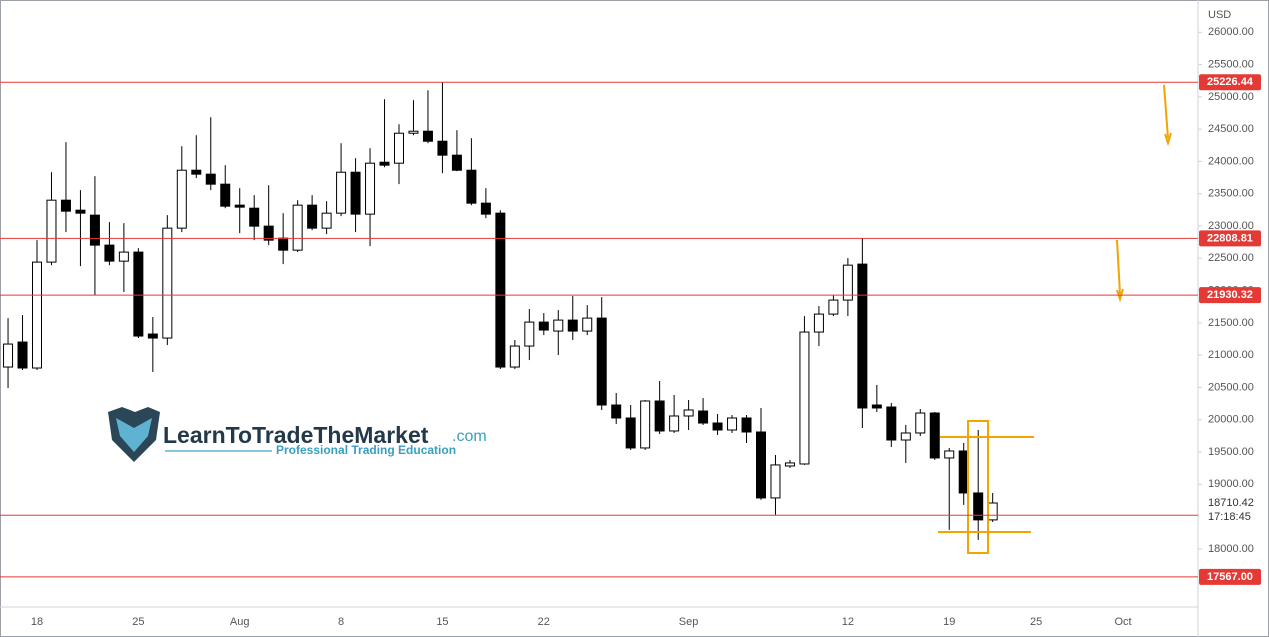 The height and width of the screenshot is (637, 1269). Describe the element at coordinates (366, 450) in the screenshot. I see `watermark-tagline: Professional Trading Education` at that location.